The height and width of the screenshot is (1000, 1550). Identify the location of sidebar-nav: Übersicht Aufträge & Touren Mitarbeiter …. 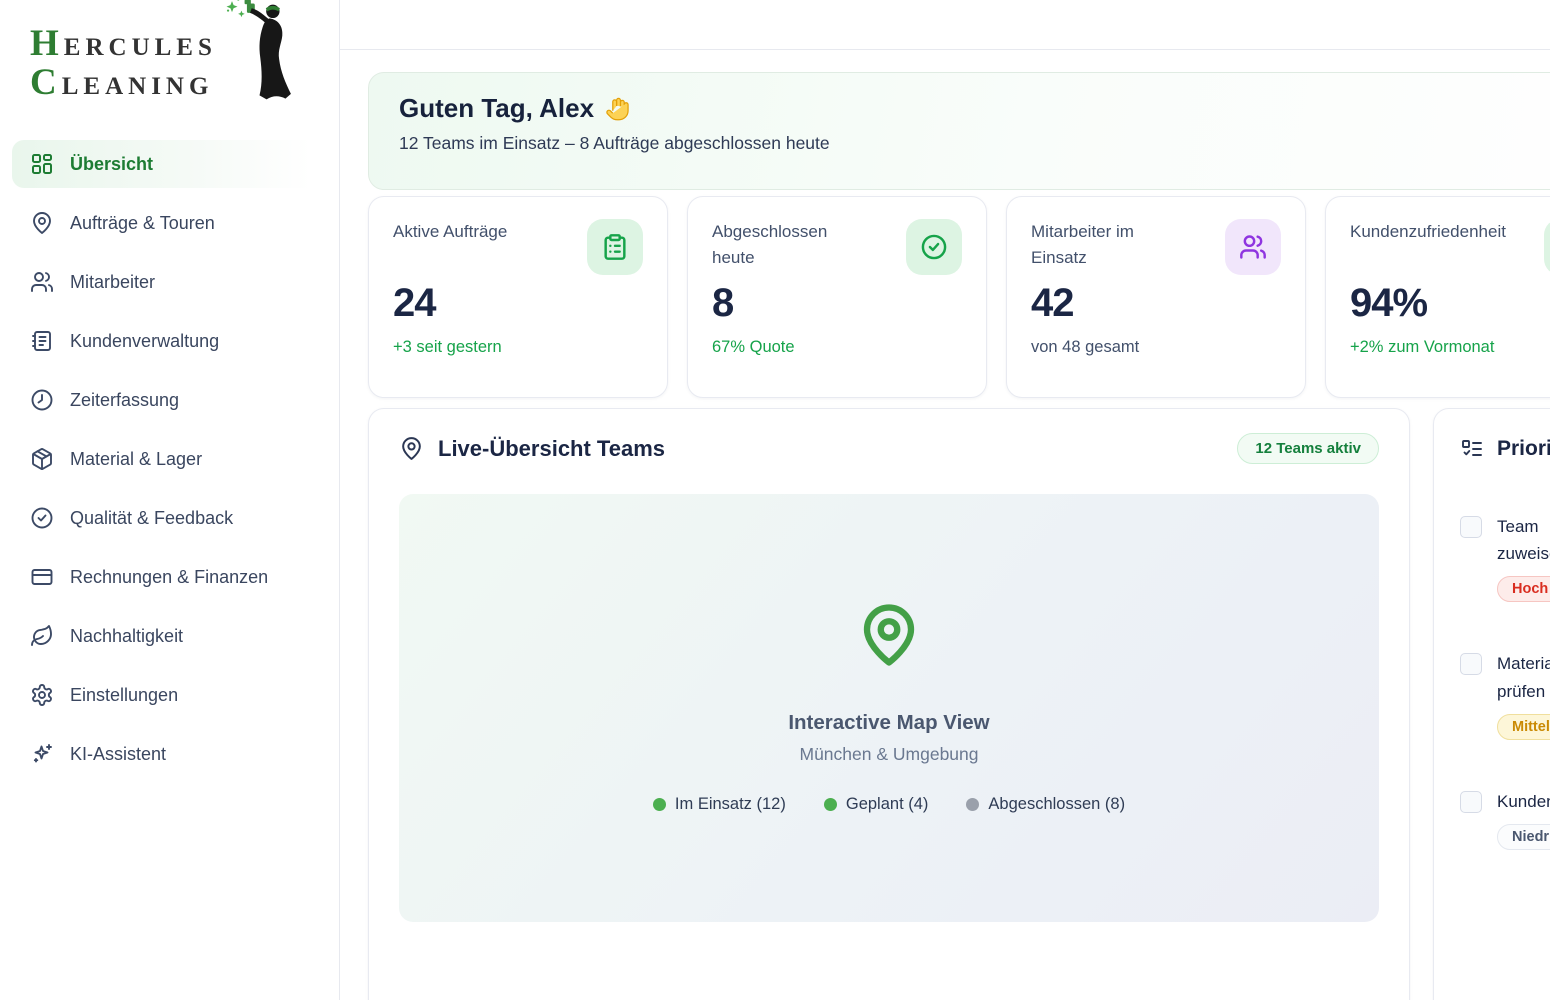
(169, 449).